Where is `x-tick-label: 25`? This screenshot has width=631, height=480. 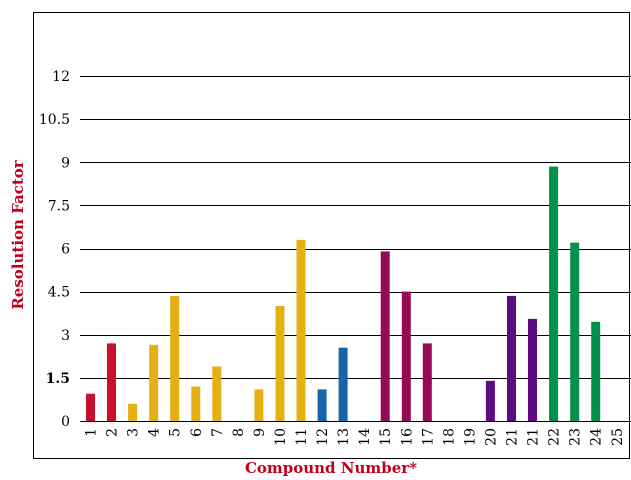 x-tick-label: 25 is located at coordinates (618, 437).